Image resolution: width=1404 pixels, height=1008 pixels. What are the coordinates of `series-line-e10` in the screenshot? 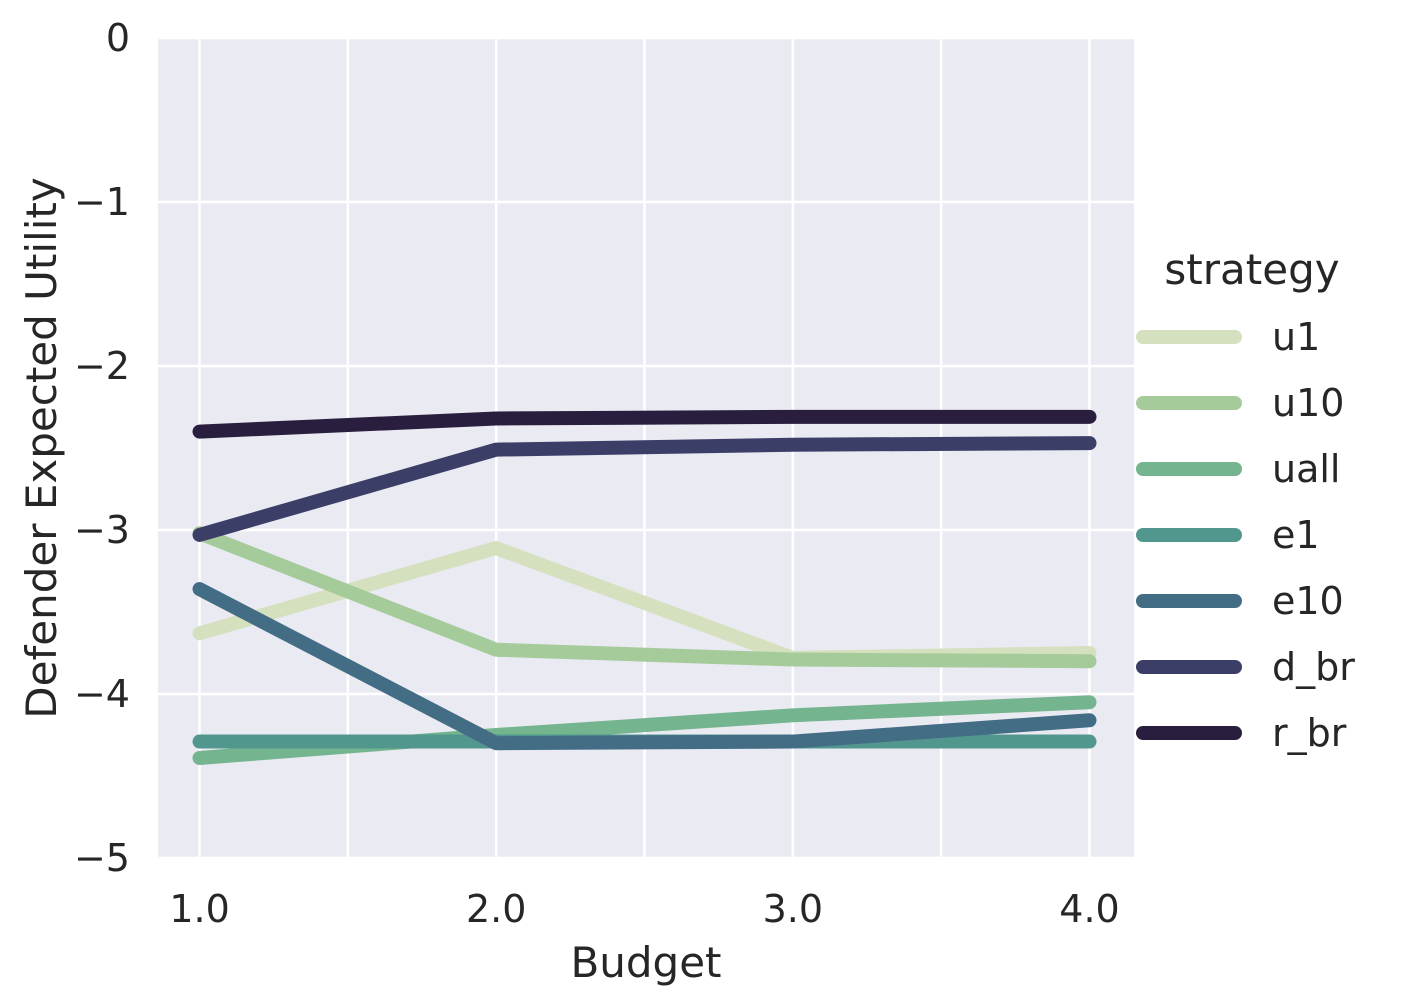 It's located at (644, 666).